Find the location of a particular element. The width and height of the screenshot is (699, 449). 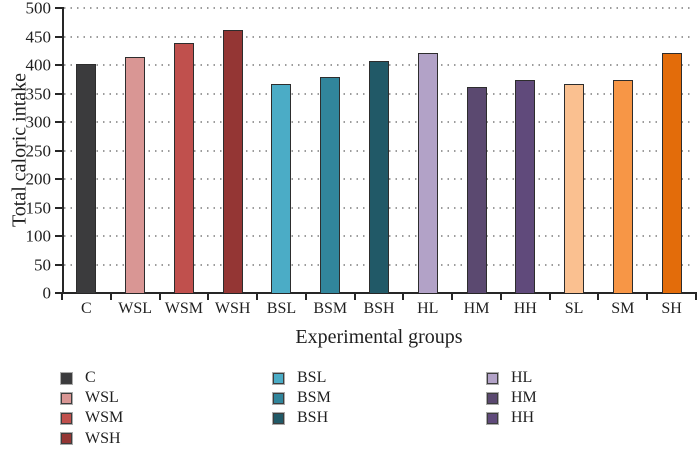

x-category-label-WSL: WSL is located at coordinates (135, 308).